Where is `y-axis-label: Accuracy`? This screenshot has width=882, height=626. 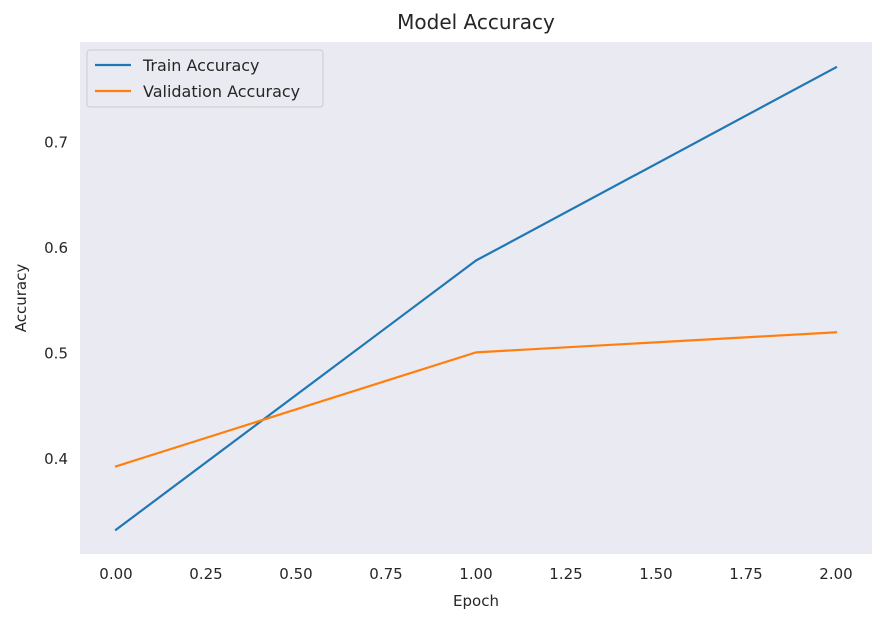
y-axis-label: Accuracy is located at coordinates (21, 298).